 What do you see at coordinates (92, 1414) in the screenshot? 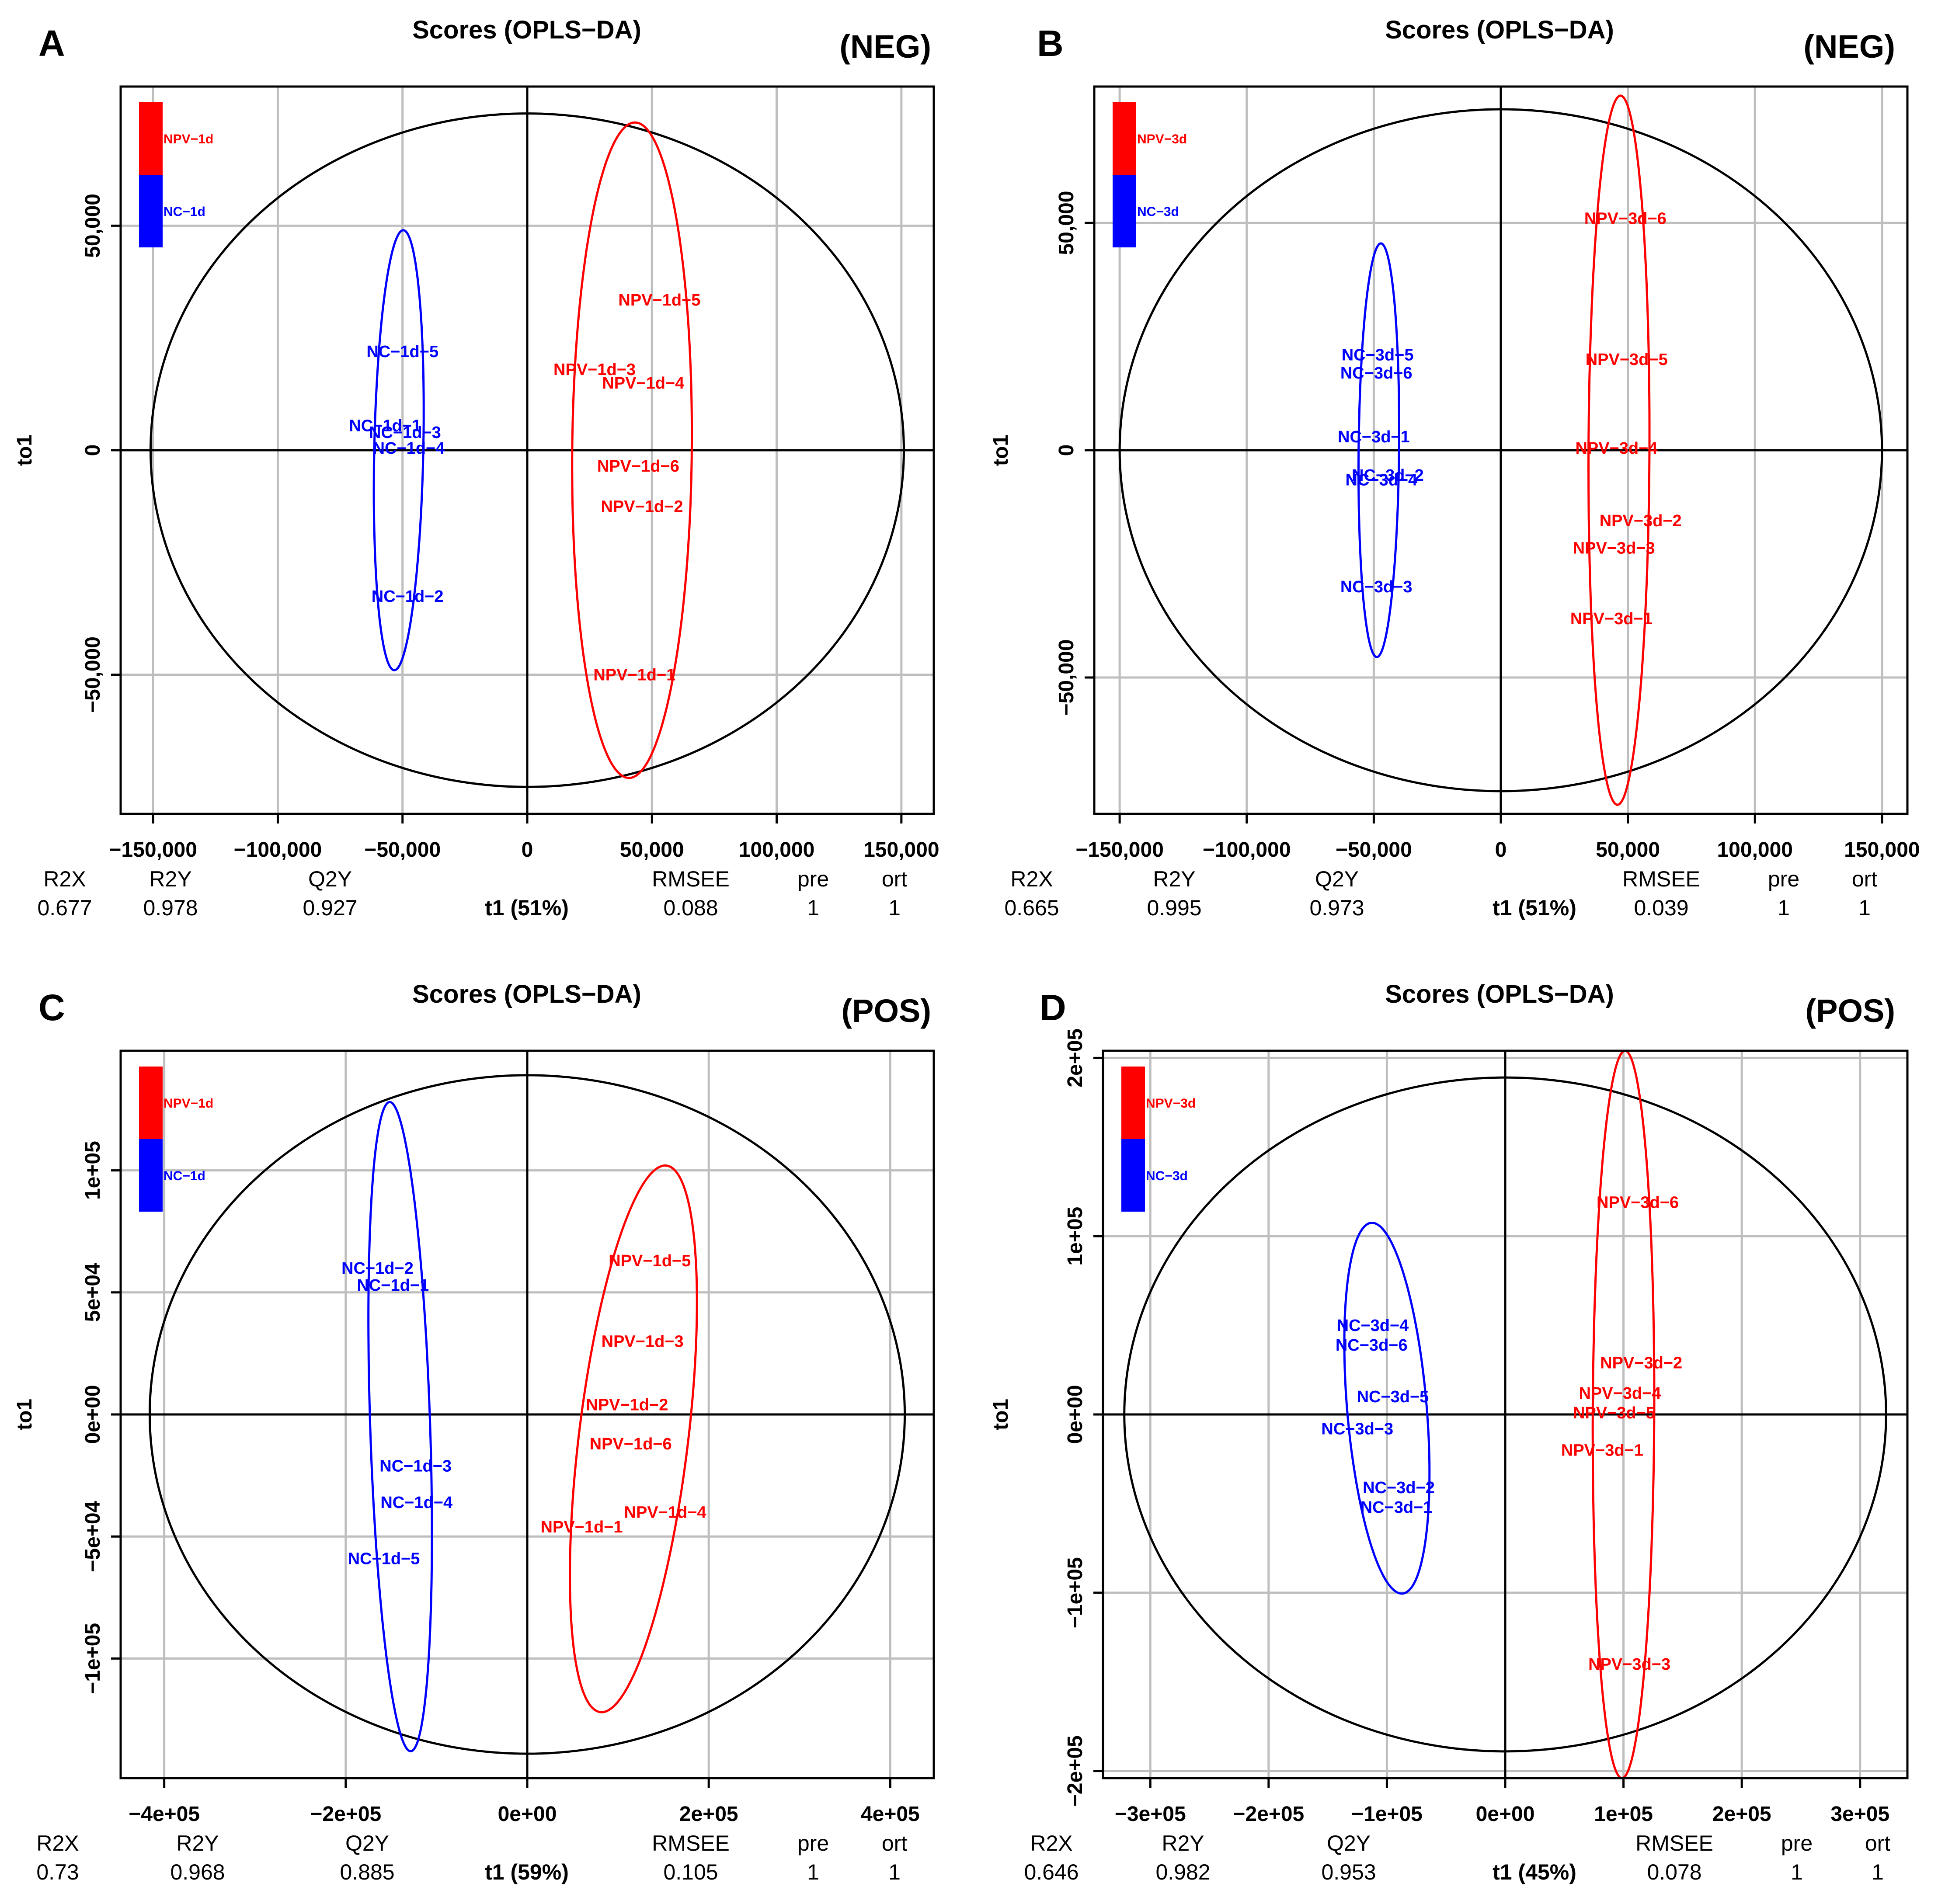
I see `y-tick-label: 0e+00` at bounding box center [92, 1414].